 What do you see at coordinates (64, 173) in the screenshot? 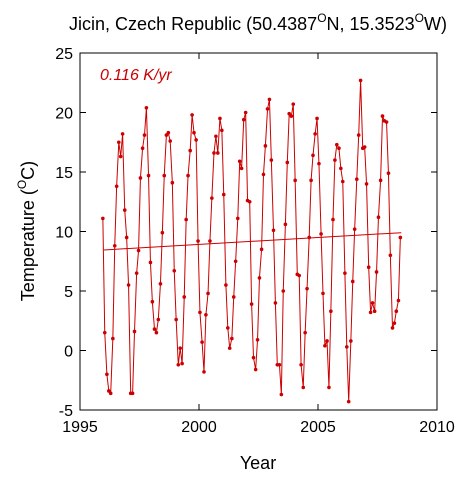
I see `y-tick-label: 15` at bounding box center [64, 173].